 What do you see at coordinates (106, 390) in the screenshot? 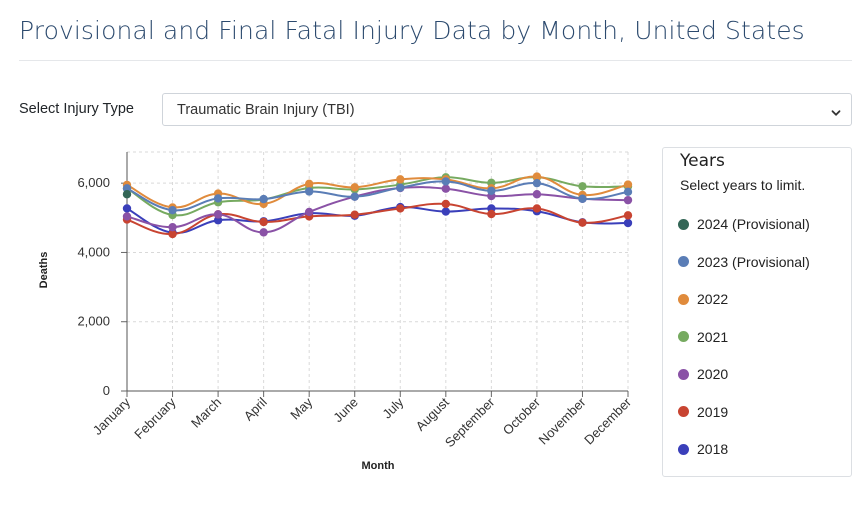
I see `y-tick-label: 0` at bounding box center [106, 390].